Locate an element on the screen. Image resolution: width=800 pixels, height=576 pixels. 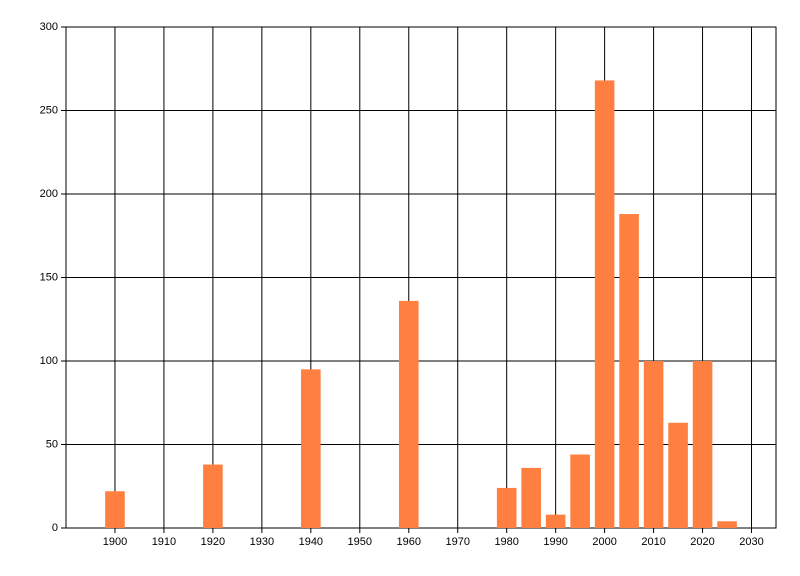
x-tick-label: 1970 is located at coordinates (457, 542).